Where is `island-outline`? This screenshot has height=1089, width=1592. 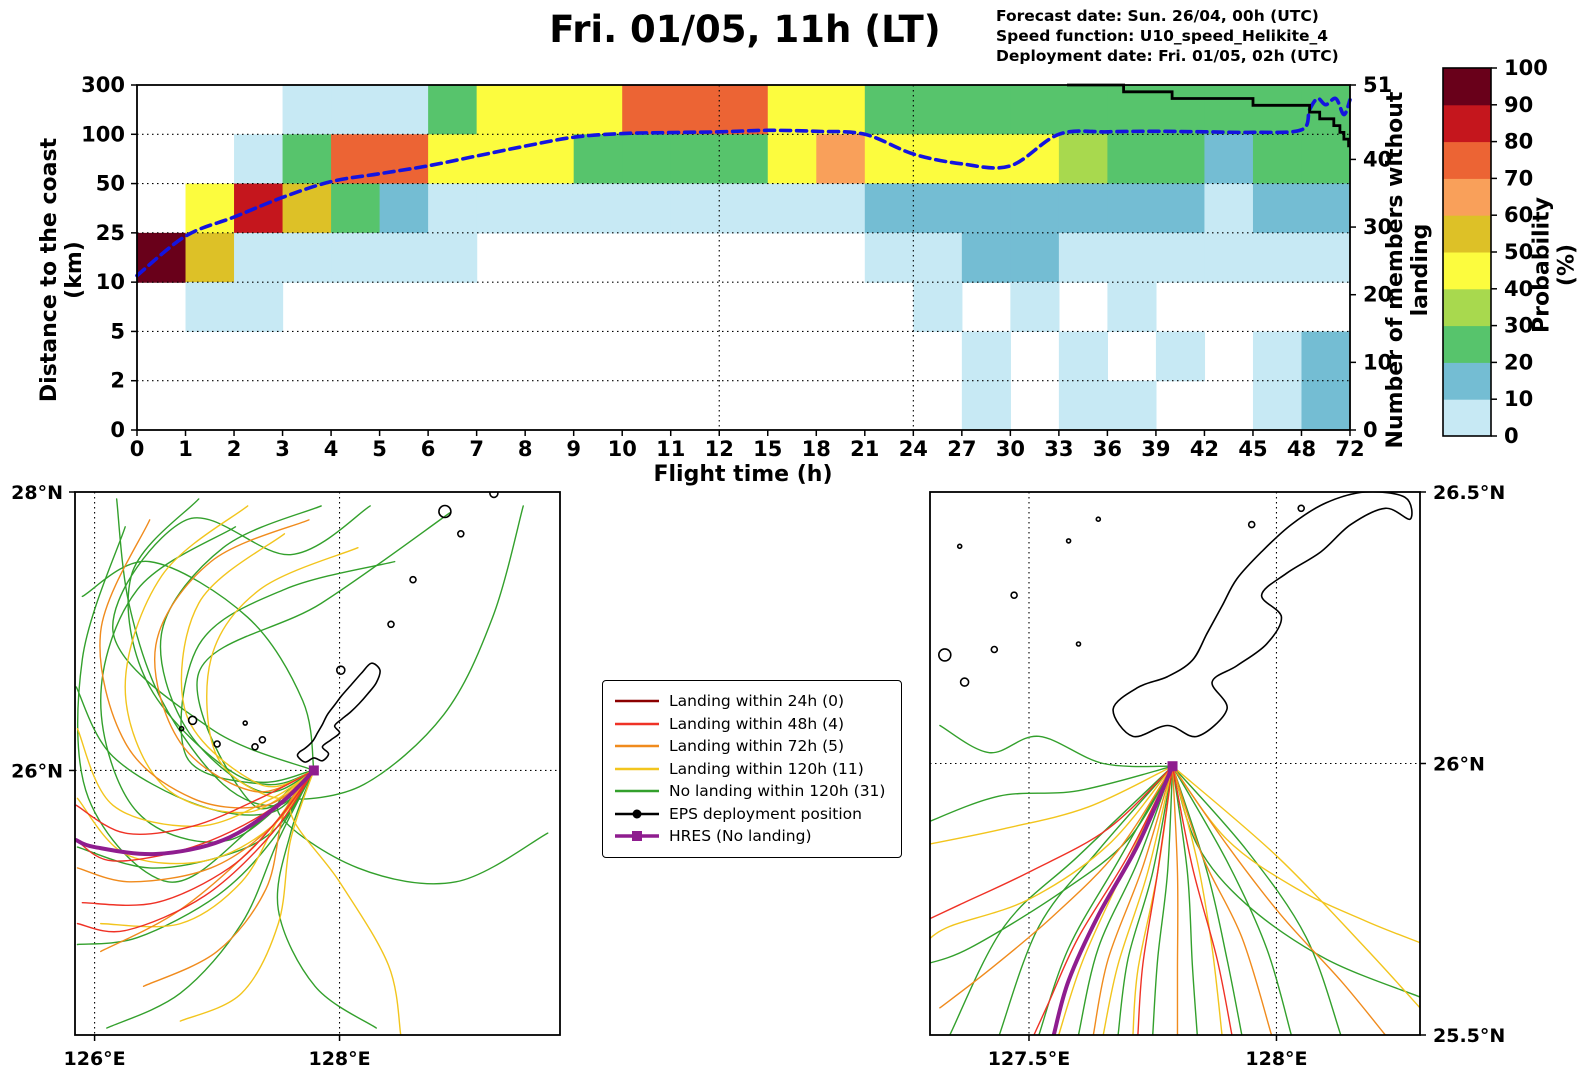
island-outline is located at coordinates (338, 712).